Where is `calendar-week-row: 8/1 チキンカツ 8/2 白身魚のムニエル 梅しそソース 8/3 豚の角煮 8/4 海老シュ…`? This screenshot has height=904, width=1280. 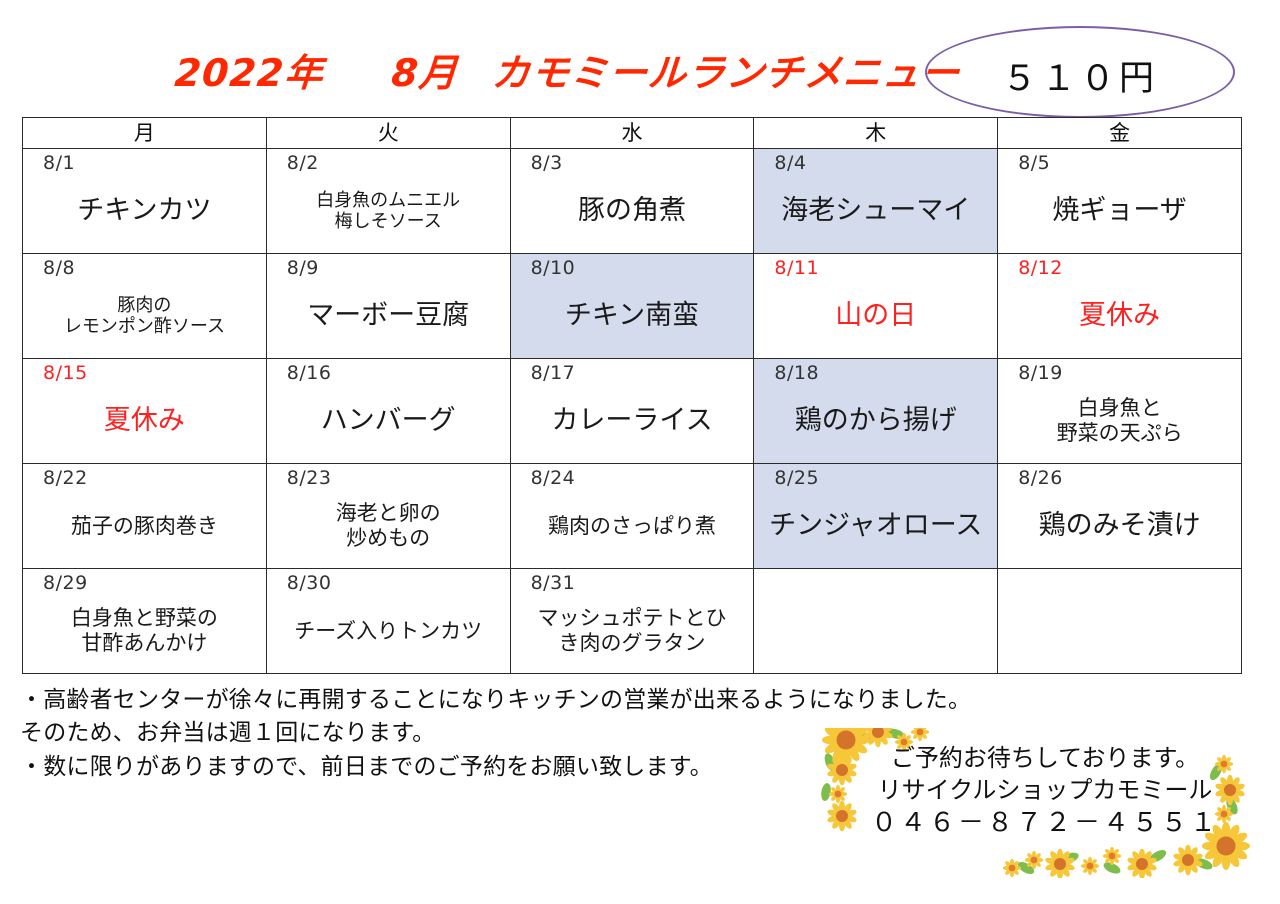 calendar-week-row: 8/1 チキンカツ 8/2 白身魚のムニエル 梅しそソース 8/3 豚の角煮 8/4 海老シュ… is located at coordinates (632, 201).